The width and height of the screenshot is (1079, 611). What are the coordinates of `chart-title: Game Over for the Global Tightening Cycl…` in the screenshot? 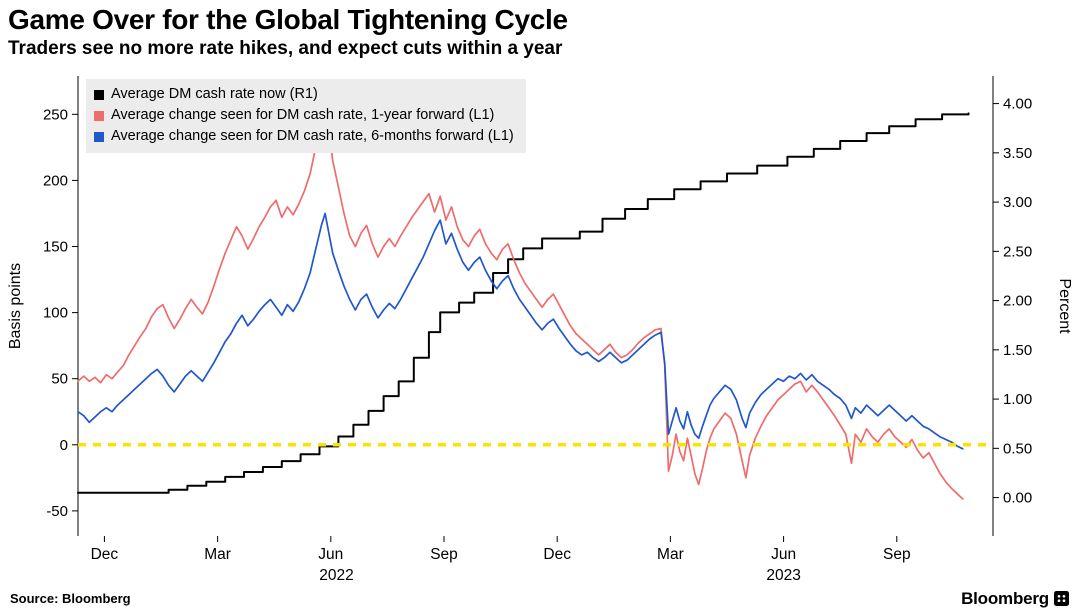 It's located at (288, 19).